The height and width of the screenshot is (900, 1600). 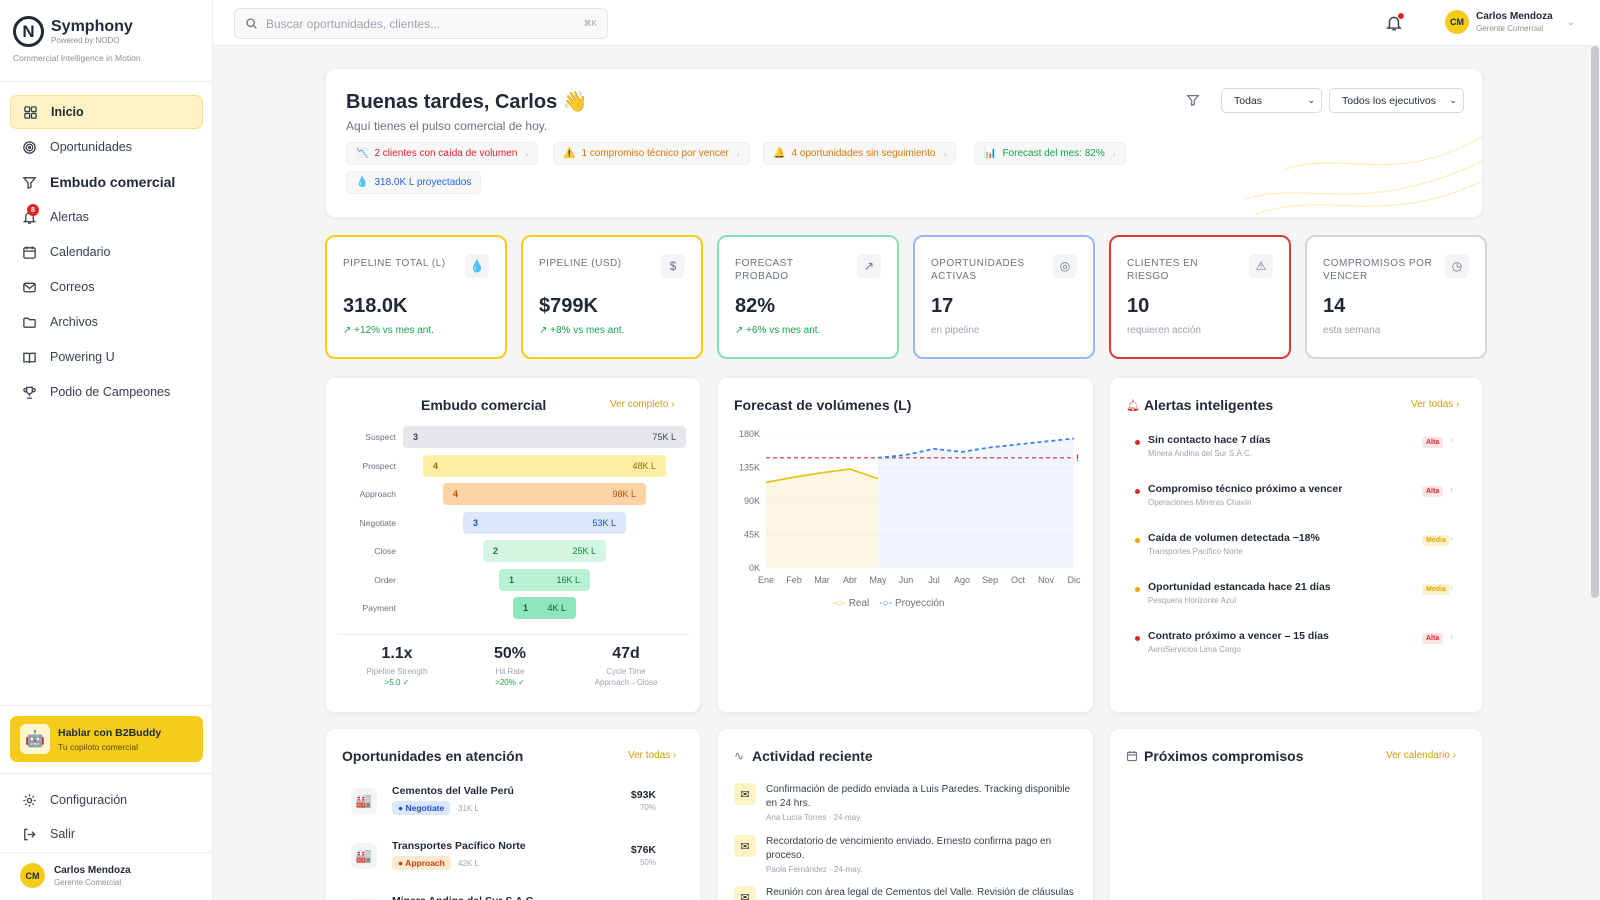 I want to click on sidebar-item-alertas: 8 Alertas, so click(x=106, y=217).